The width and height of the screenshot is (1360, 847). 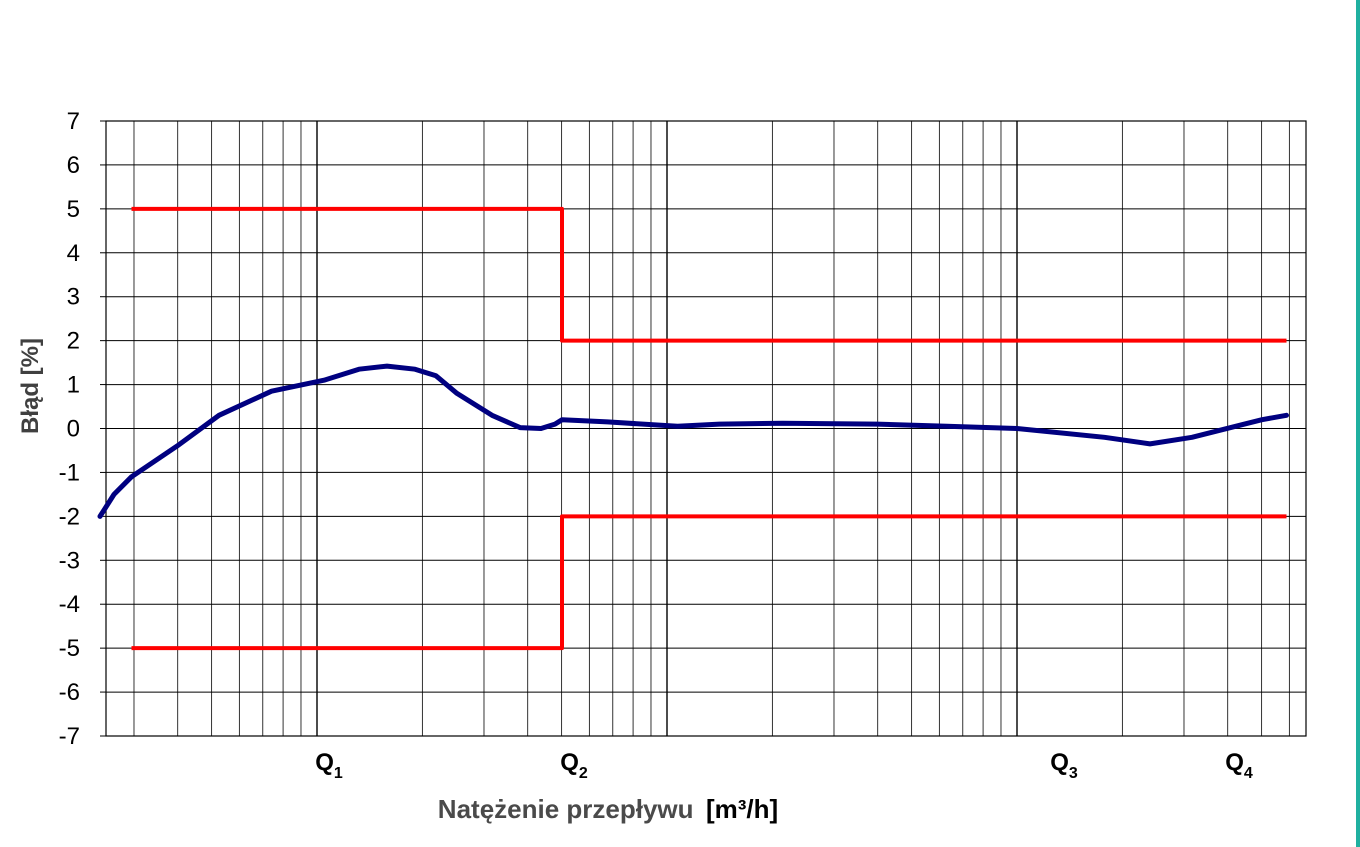 What do you see at coordinates (73, 165) in the screenshot?
I see `y-tick-label: 6` at bounding box center [73, 165].